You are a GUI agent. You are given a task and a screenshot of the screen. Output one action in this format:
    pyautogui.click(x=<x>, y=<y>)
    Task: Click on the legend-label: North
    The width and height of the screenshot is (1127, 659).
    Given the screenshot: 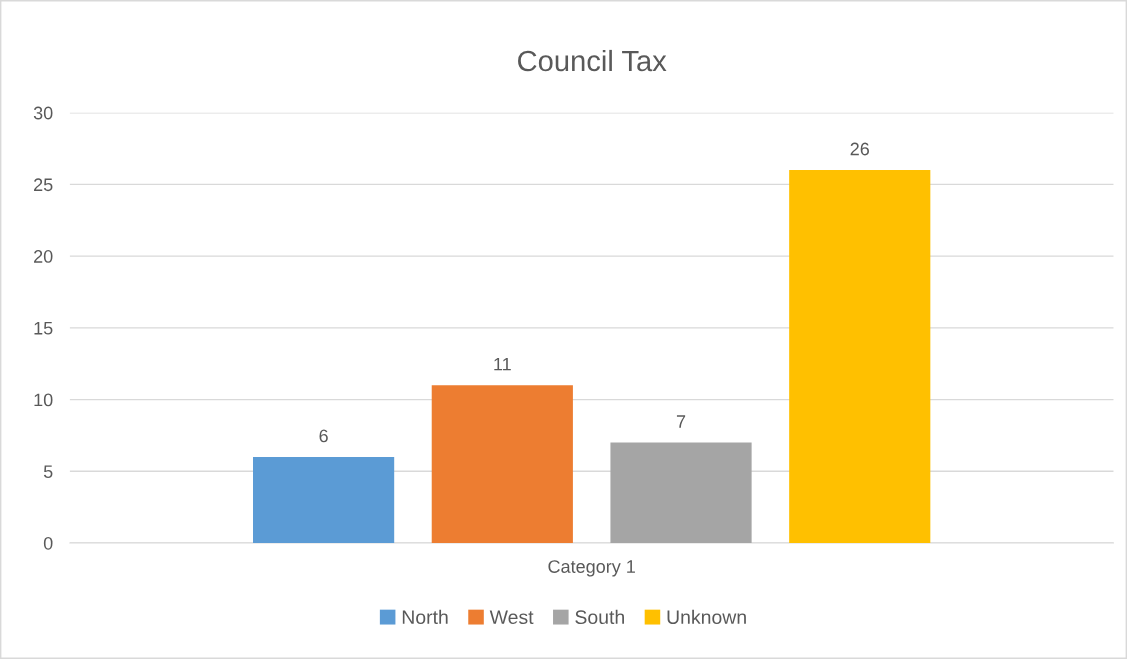 What is the action you would take?
    pyautogui.click(x=425, y=617)
    